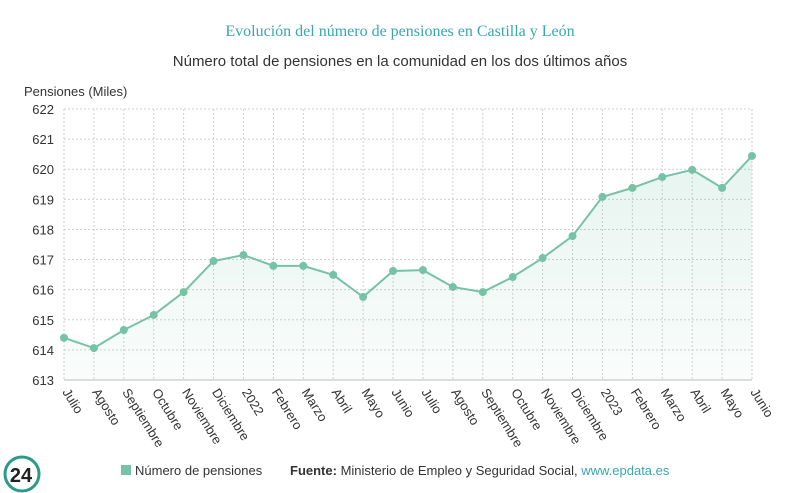 This screenshot has height=493, width=800. I want to click on logo: 24, so click(21, 476).